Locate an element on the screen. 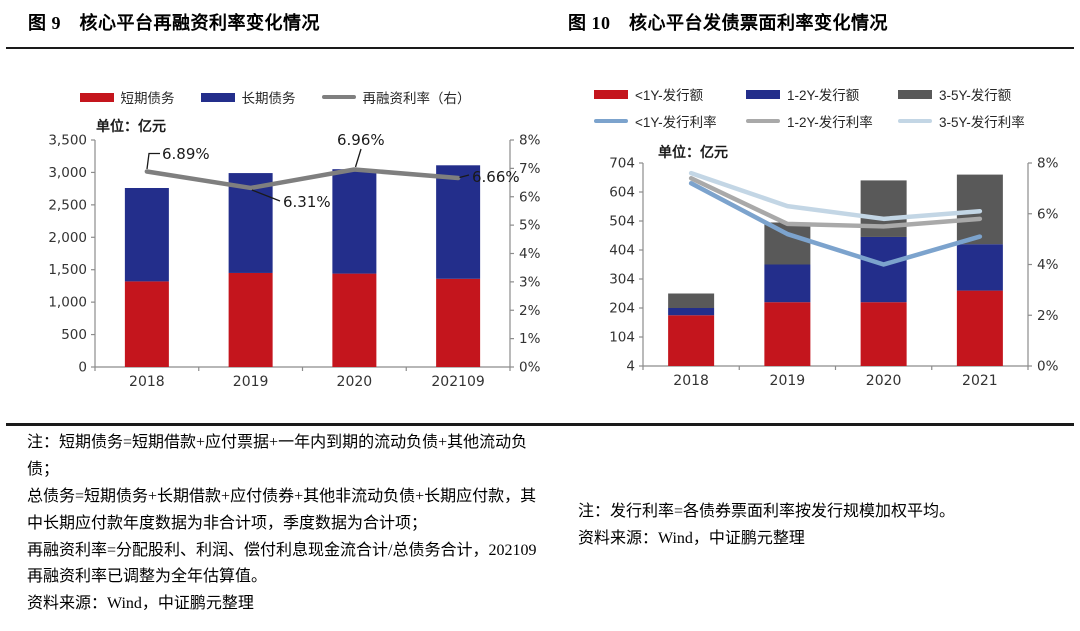 This screenshot has width=1080, height=631. left-axis-tick-label: 104 is located at coordinates (622, 338).